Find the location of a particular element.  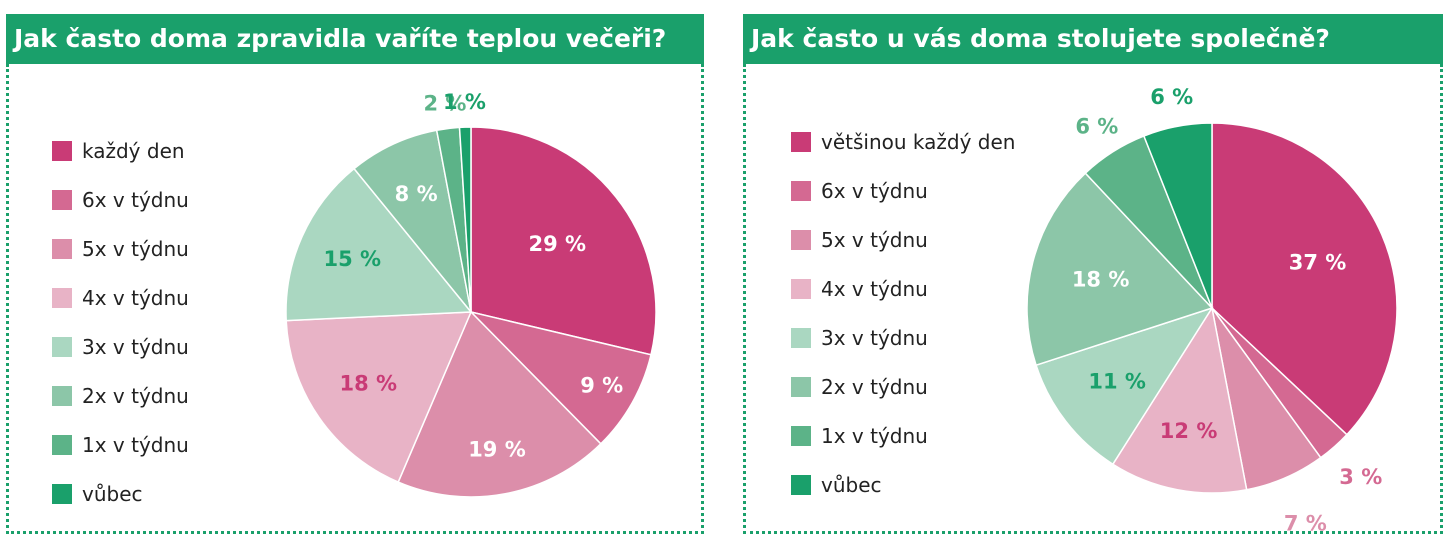

chart-title: Jak často u vás doma stolujete společně? is located at coordinates (1093, 39).